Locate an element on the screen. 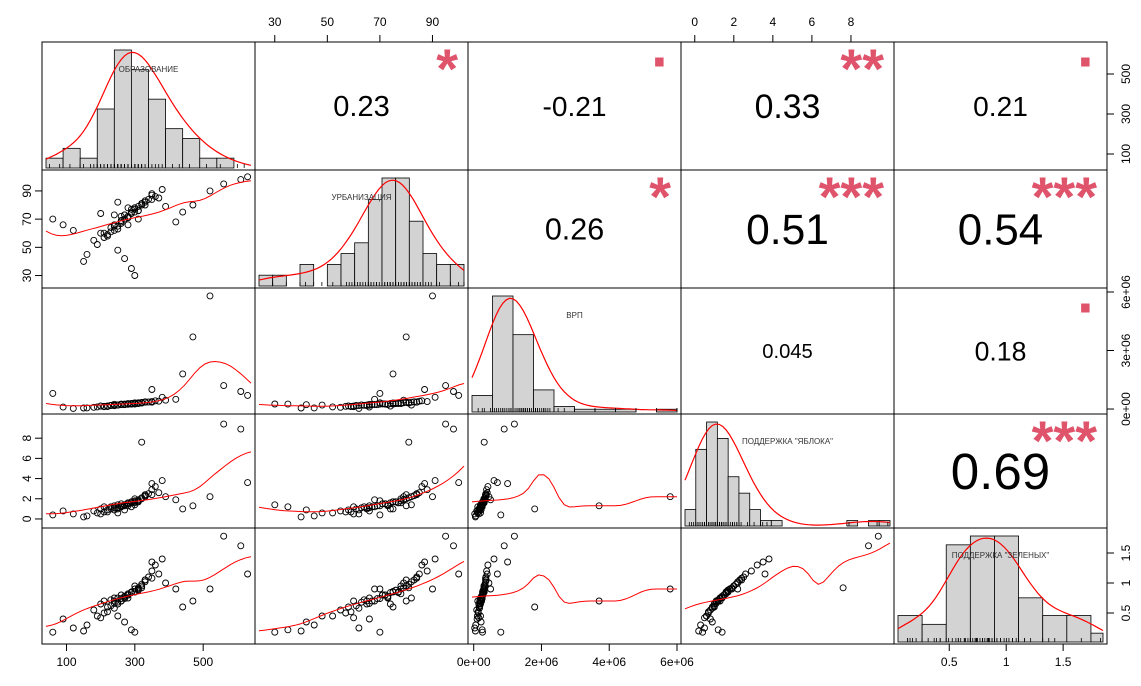 The image size is (1141, 686). variable-label: ВРП is located at coordinates (574, 315).